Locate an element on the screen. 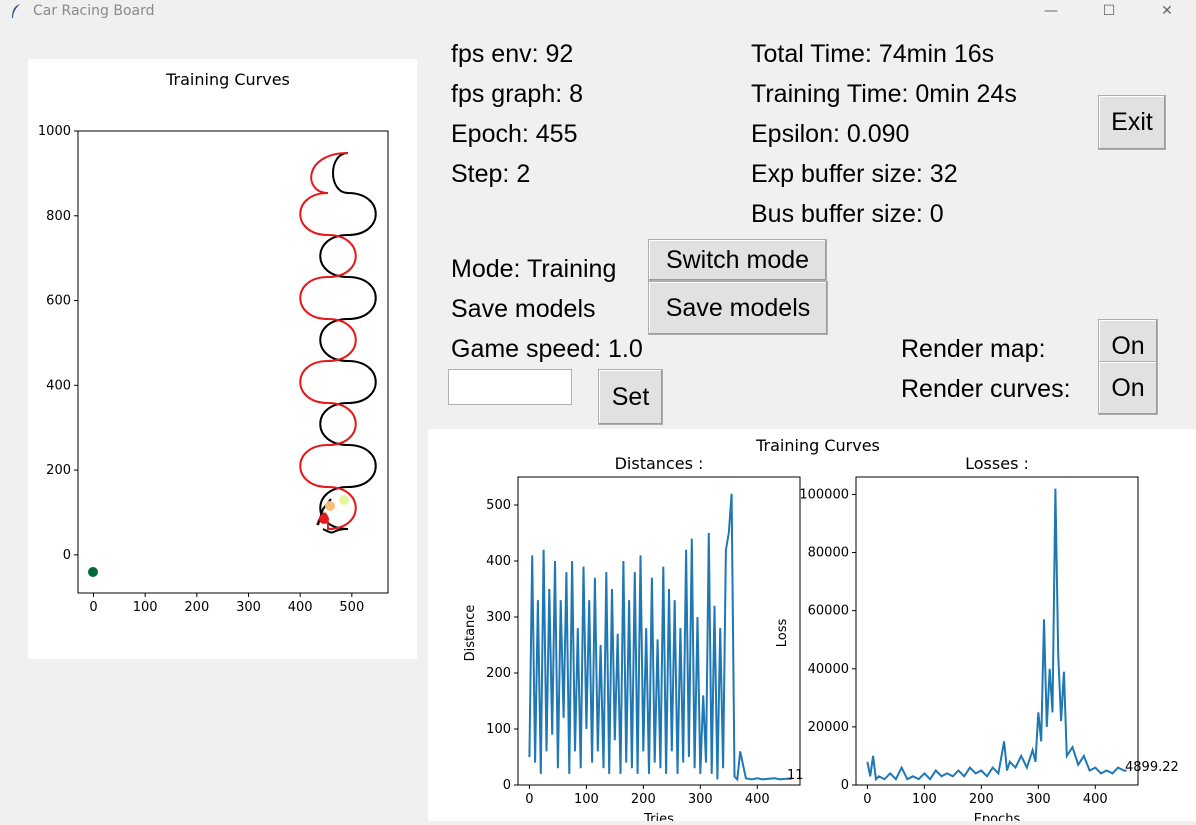 The image size is (1196, 825). minimize-icon: — is located at coordinates (1051, 11).